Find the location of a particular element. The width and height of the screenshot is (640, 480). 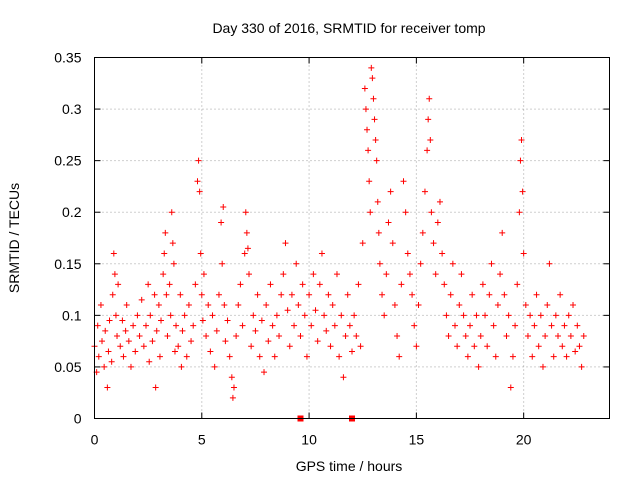

y-axis-label: SRMTID / TECUs is located at coordinates (14, 238).